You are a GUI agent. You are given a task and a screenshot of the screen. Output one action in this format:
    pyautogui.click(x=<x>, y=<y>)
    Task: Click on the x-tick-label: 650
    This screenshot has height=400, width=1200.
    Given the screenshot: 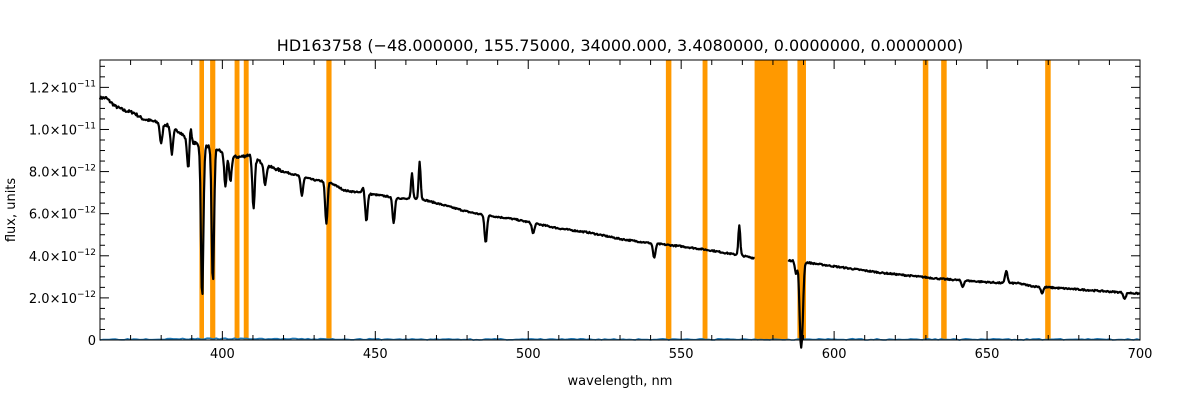 What is the action you would take?
    pyautogui.click(x=987, y=354)
    